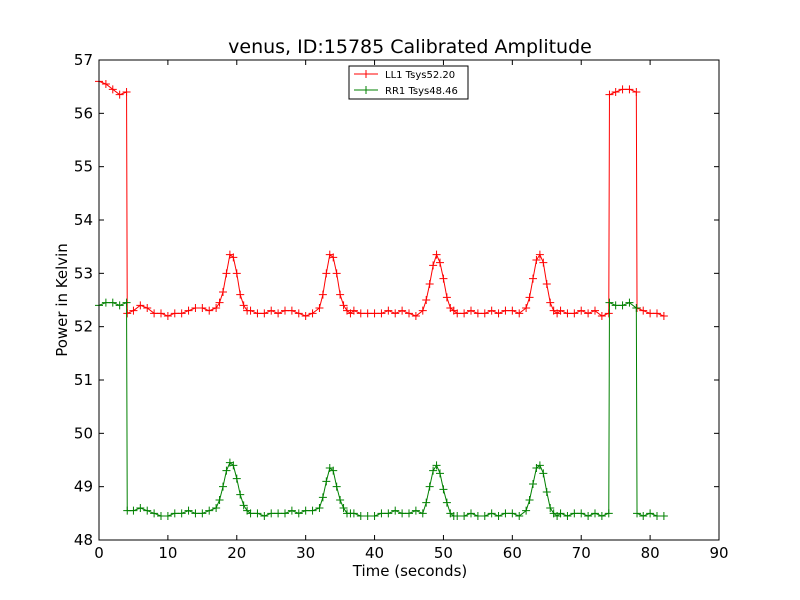 The image size is (800, 600). Describe the element at coordinates (99, 553) in the screenshot. I see `x-tick-label: 0` at that location.